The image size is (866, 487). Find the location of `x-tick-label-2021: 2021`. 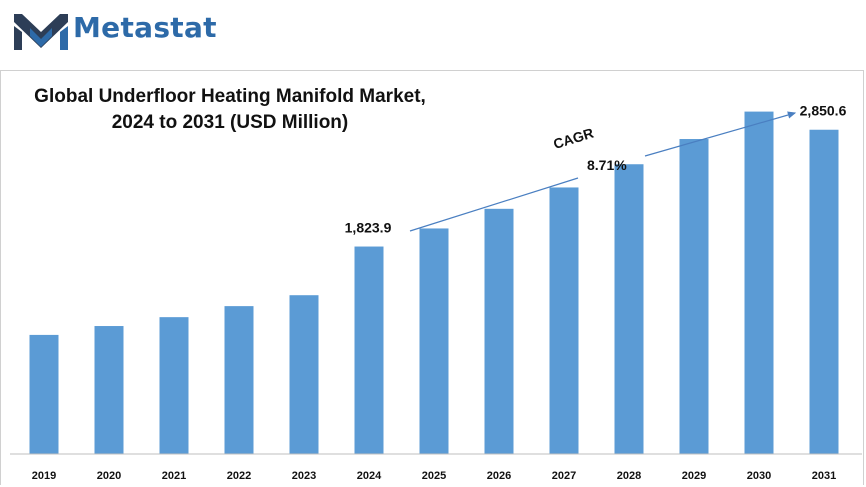

x-tick-label-2021: 2021 is located at coordinates (174, 476).